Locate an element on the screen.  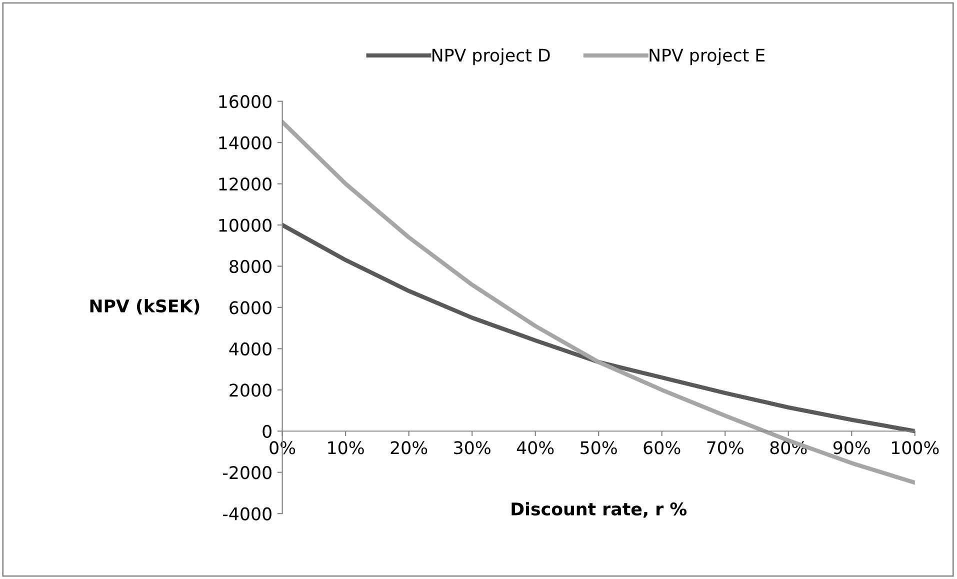
legend-label: NPV project D is located at coordinates (491, 57).